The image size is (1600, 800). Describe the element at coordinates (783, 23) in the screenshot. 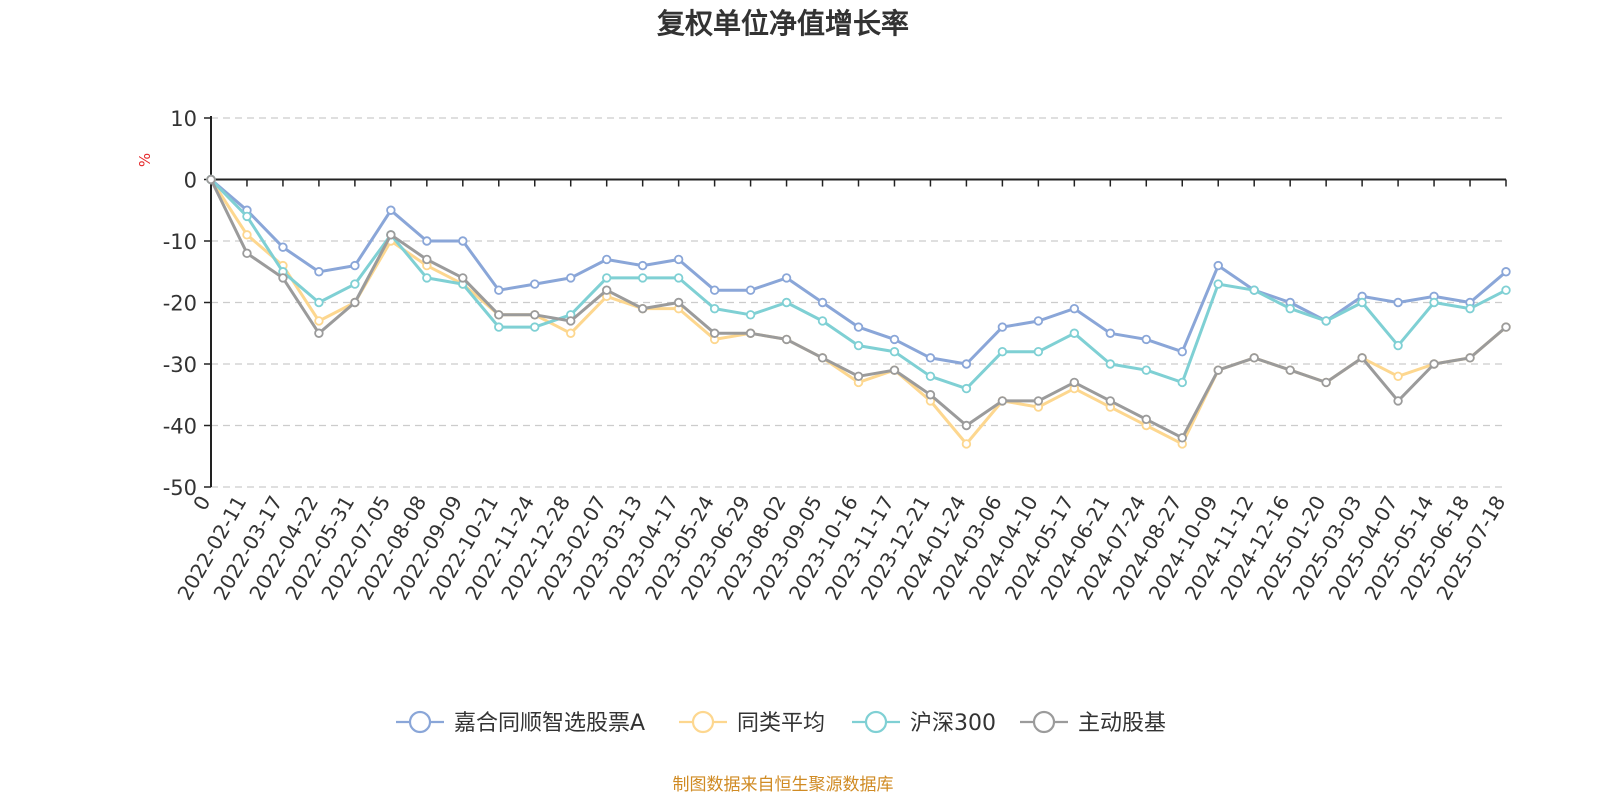

I see `chart-title: 复权单位净值增长率` at that location.